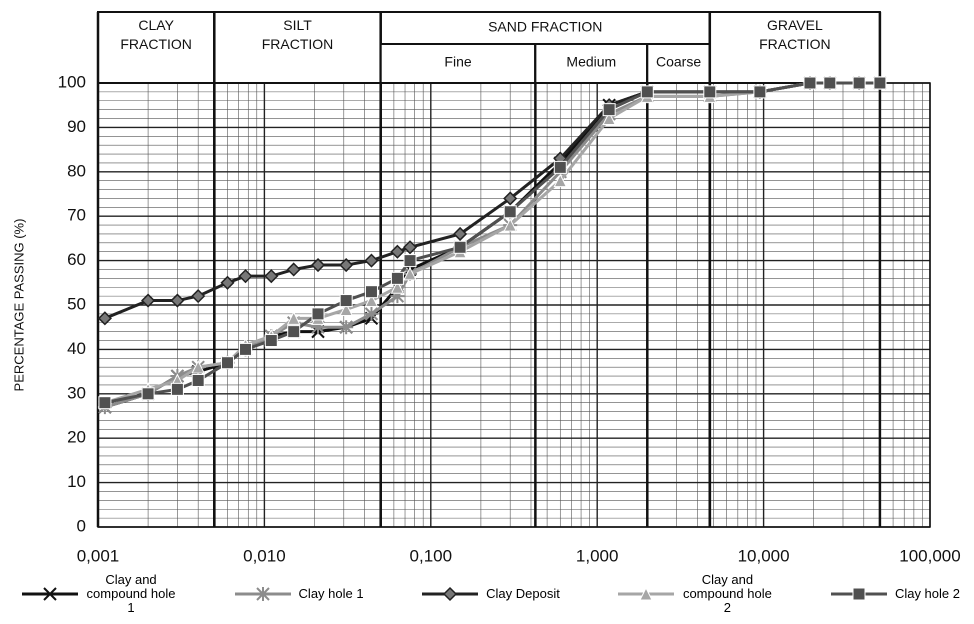  What do you see at coordinates (98, 555) in the screenshot?
I see `x-tick-label: 0,001` at bounding box center [98, 555].